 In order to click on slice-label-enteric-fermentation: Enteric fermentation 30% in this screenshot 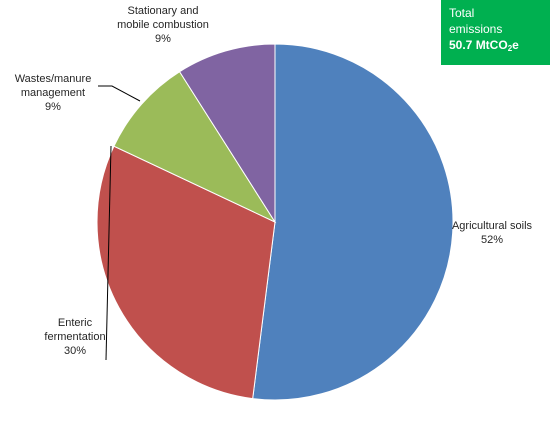, I will do `click(75, 337)`.